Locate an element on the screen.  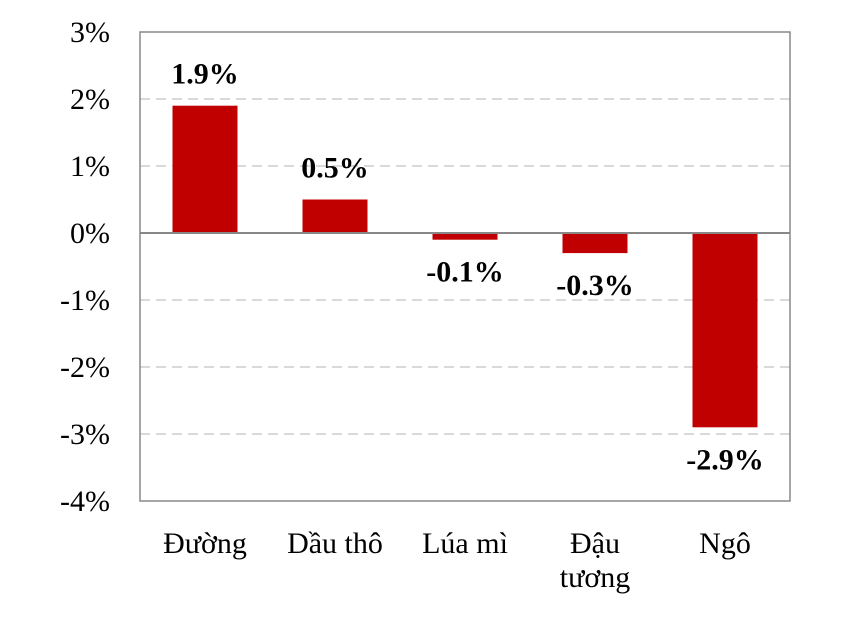
data-label: -0.3% is located at coordinates (595, 285).